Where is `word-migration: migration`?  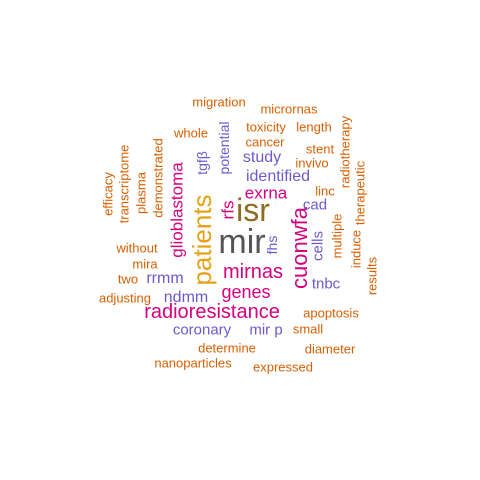 word-migration: migration is located at coordinates (219, 102).